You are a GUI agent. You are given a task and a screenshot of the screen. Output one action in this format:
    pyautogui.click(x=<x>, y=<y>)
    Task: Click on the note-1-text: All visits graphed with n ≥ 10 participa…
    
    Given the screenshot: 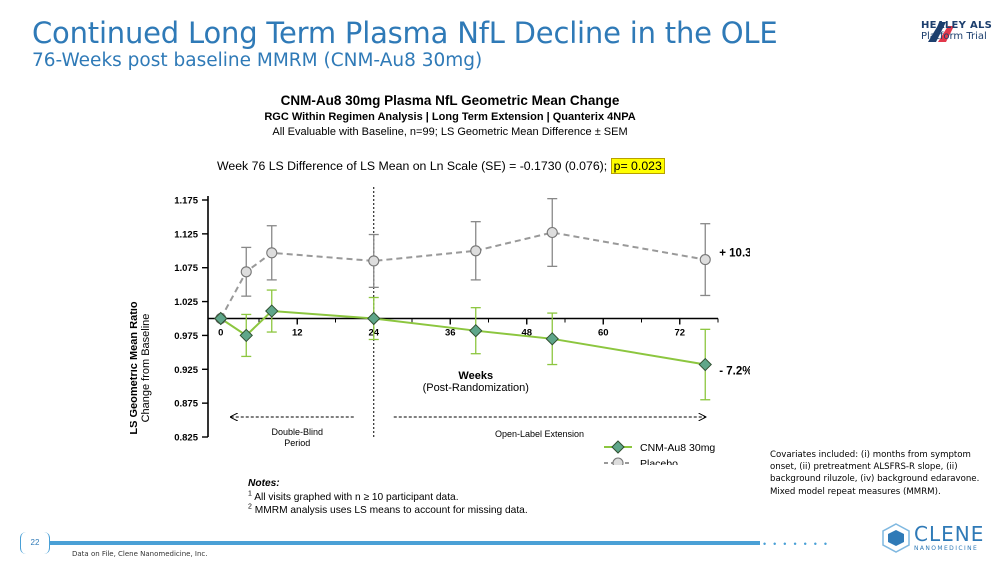 What is the action you would take?
    pyautogui.click(x=356, y=497)
    